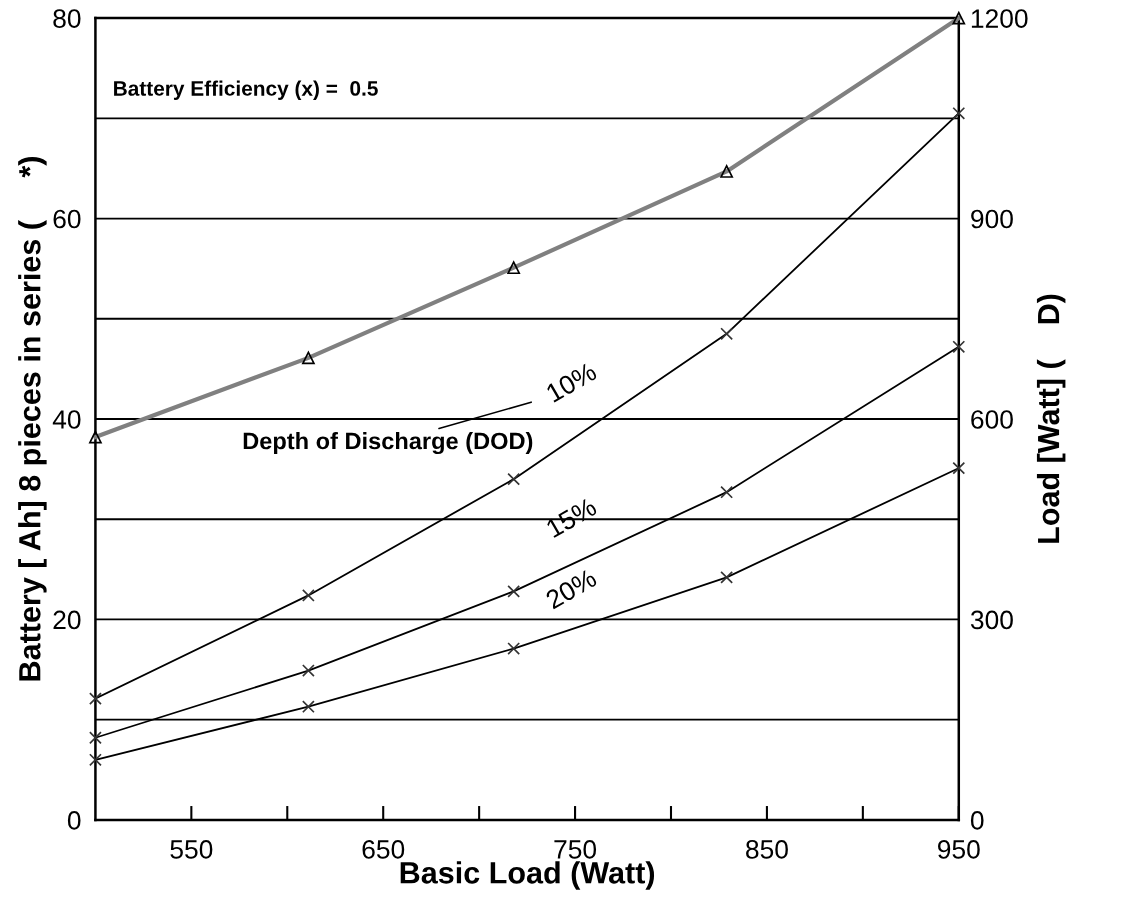  Describe the element at coordinates (575, 849) in the screenshot. I see `x-tick-label: 750` at that location.